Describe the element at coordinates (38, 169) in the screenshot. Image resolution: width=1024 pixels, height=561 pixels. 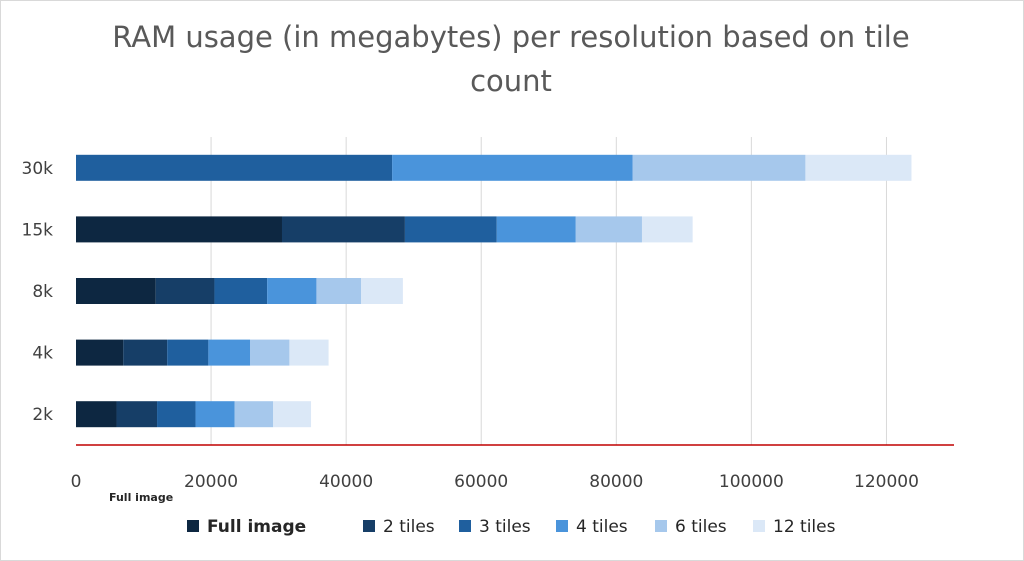
I see `y-tick-label-30k: 30k` at that location.